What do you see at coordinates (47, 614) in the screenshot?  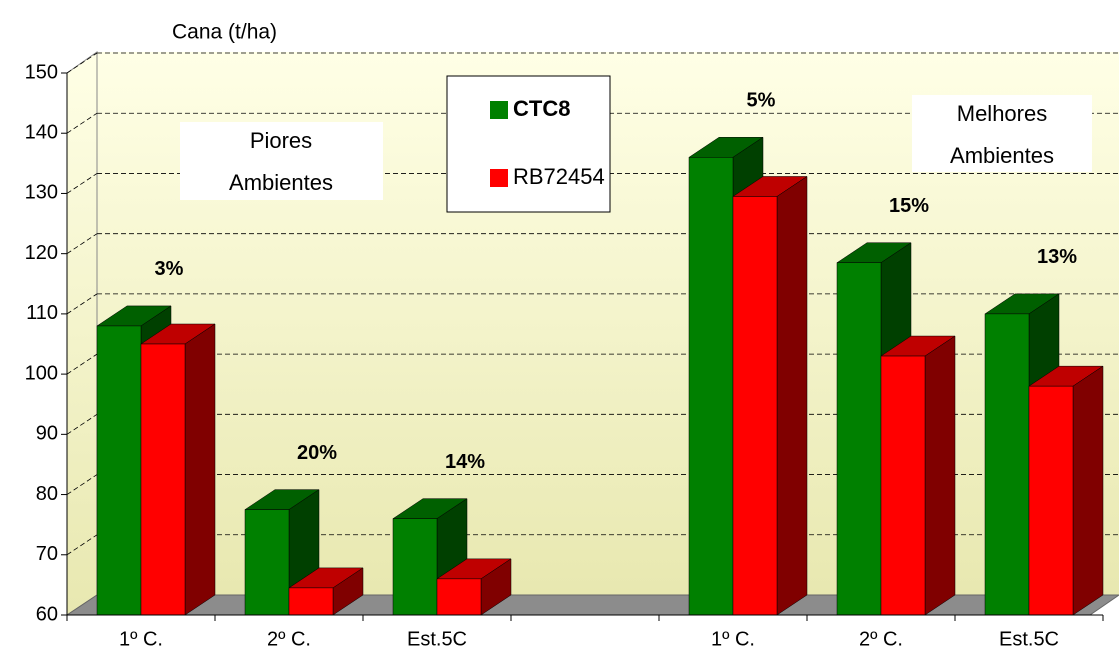 I see `y-tick-label: 60` at bounding box center [47, 614].